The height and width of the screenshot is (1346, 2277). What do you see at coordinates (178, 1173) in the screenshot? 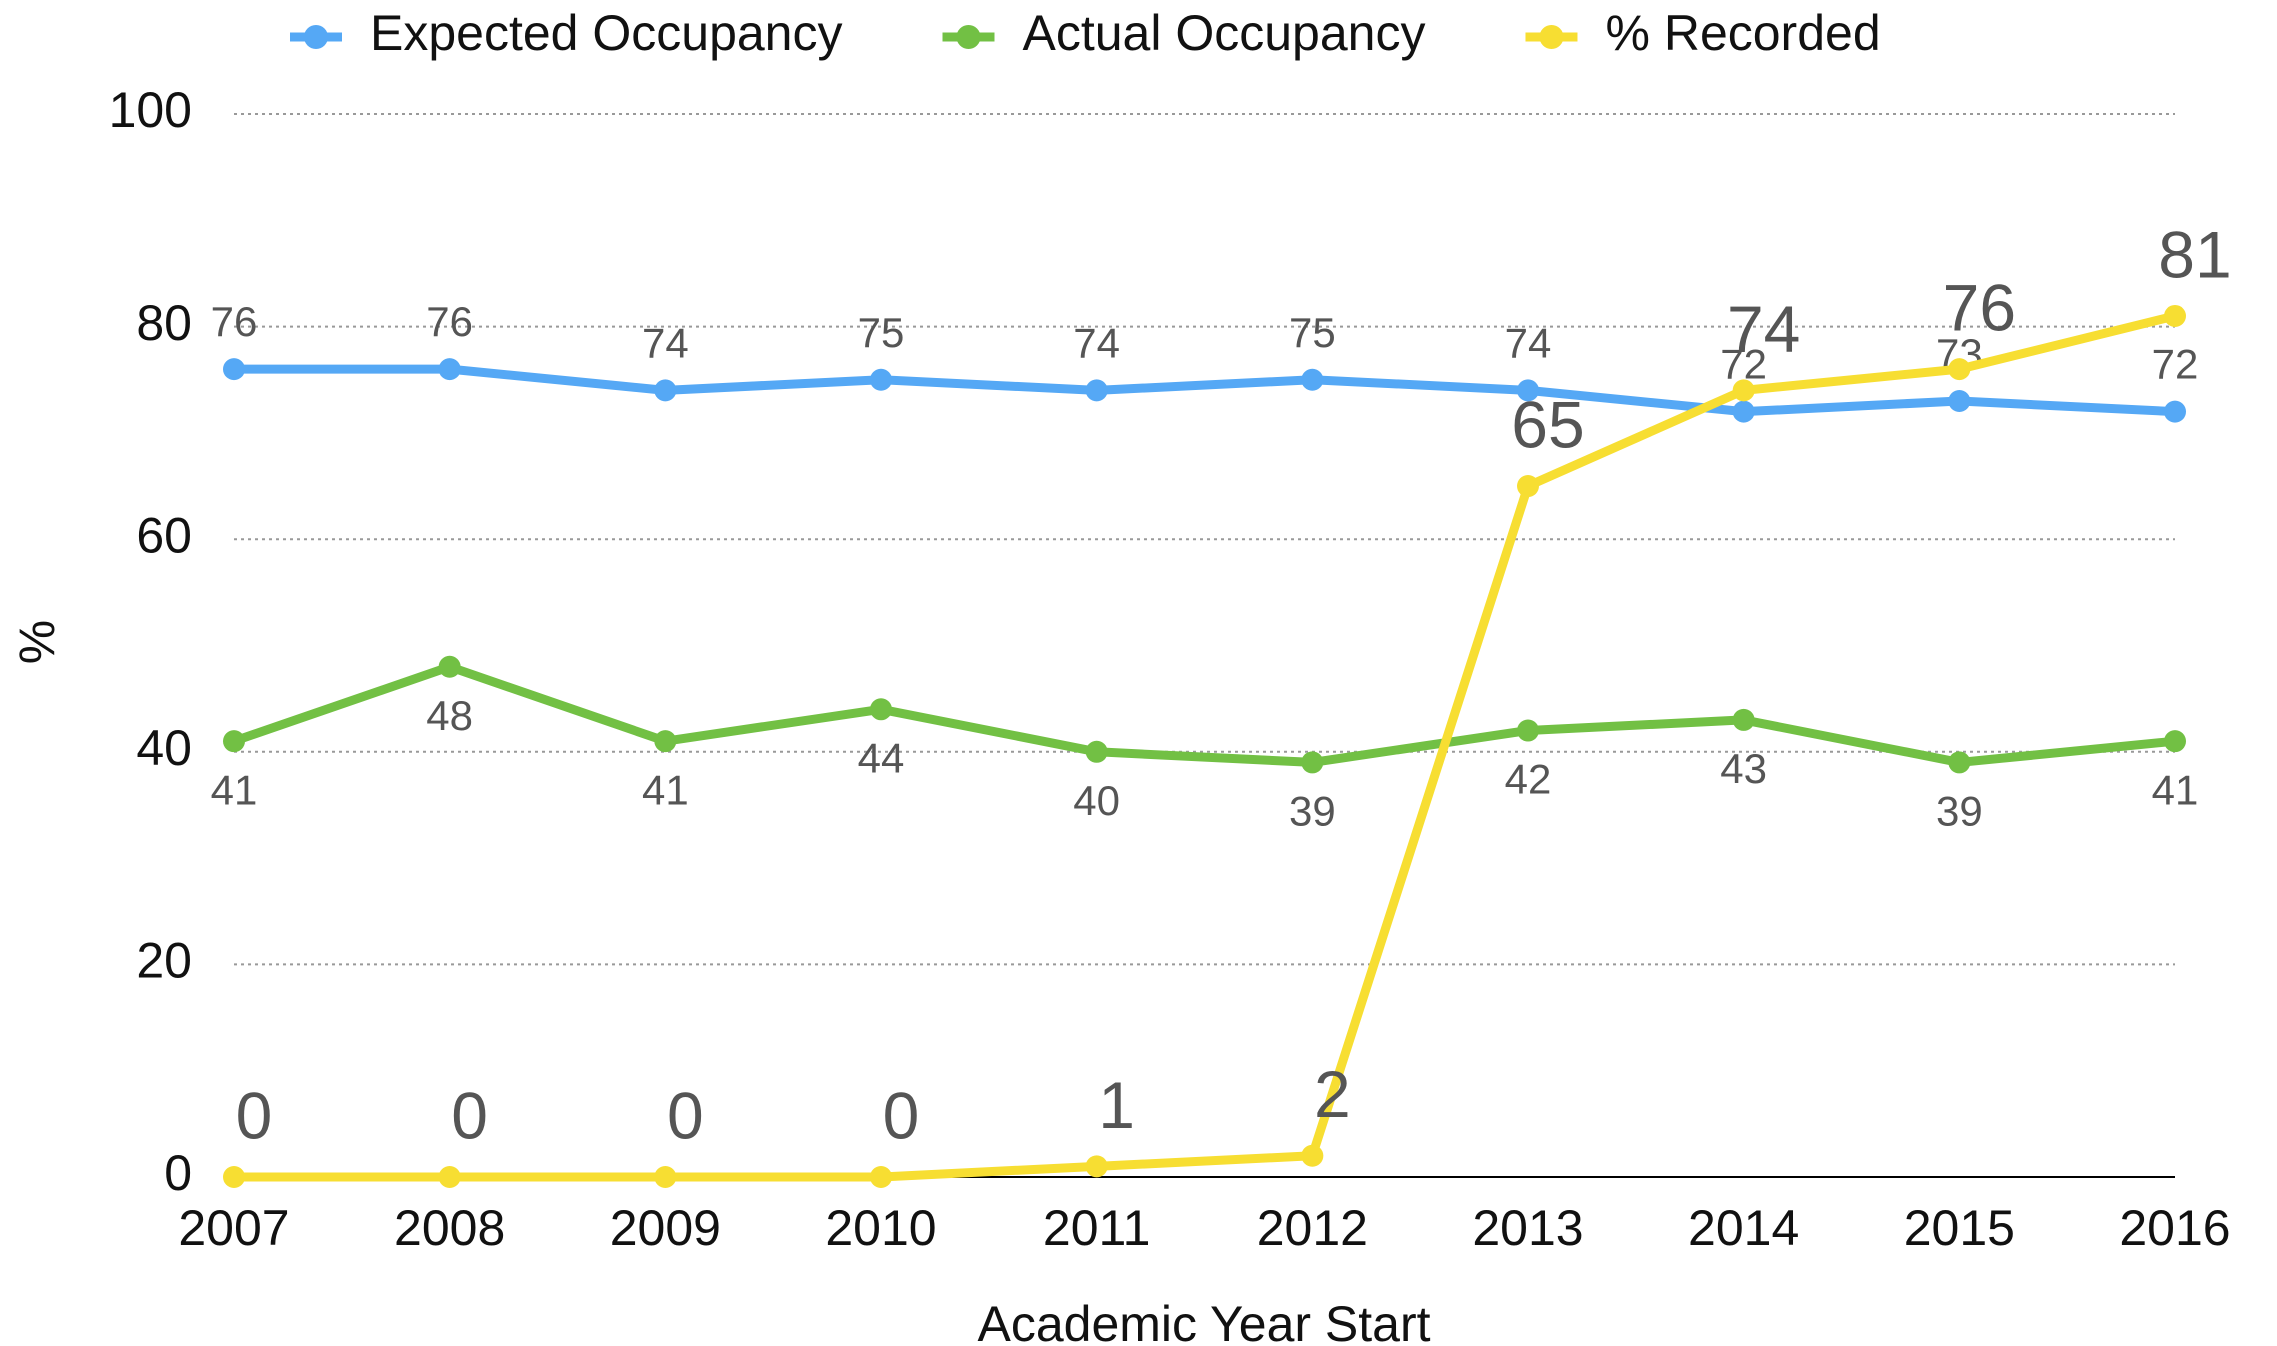
I see `y-tick-label: 0` at bounding box center [178, 1173].